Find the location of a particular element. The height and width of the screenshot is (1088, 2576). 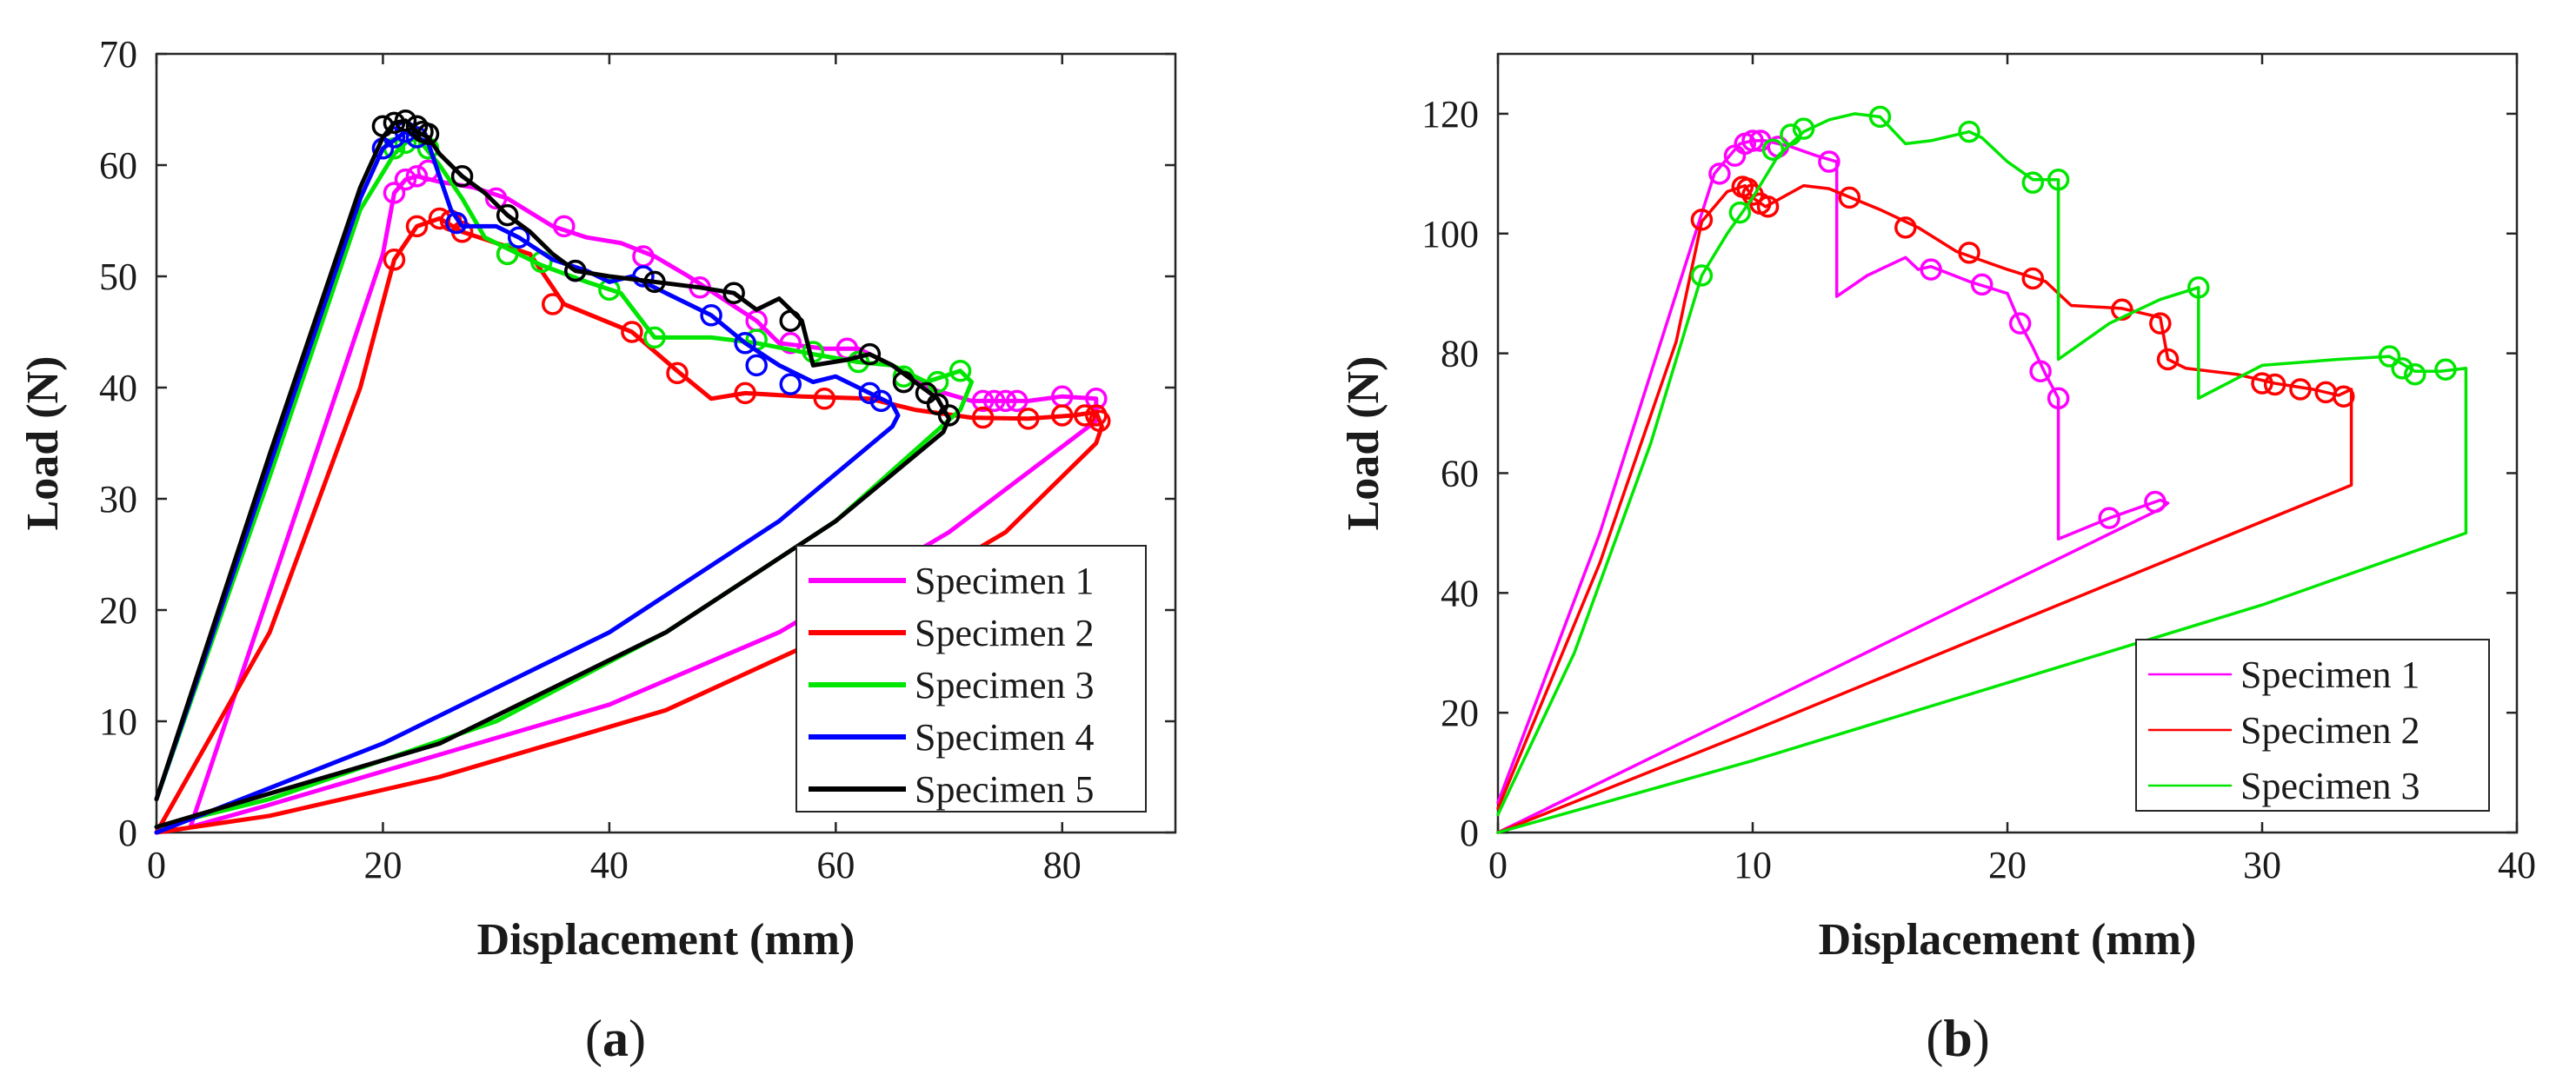

y-tick-label: 50 is located at coordinates (118, 276).